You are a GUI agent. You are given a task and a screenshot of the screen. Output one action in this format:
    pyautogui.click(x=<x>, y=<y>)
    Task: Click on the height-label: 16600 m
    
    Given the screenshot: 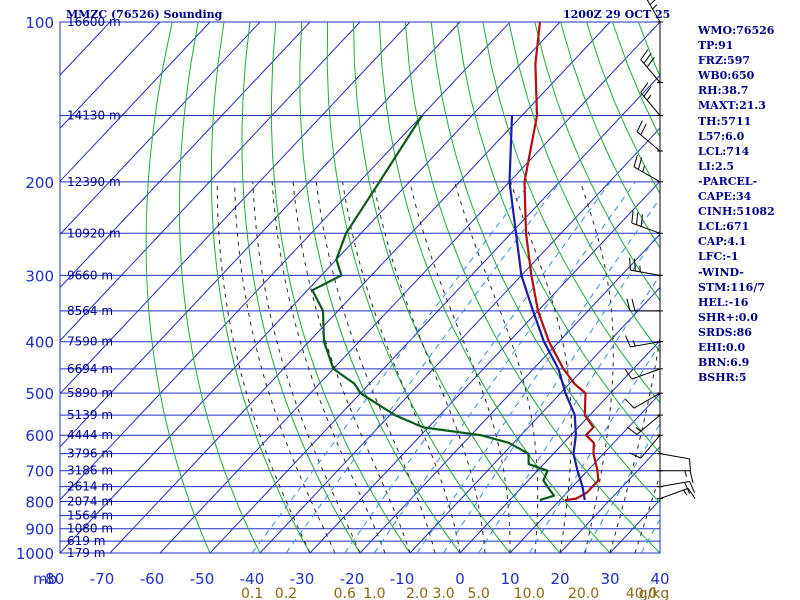 What is the action you would take?
    pyautogui.click(x=94, y=22)
    